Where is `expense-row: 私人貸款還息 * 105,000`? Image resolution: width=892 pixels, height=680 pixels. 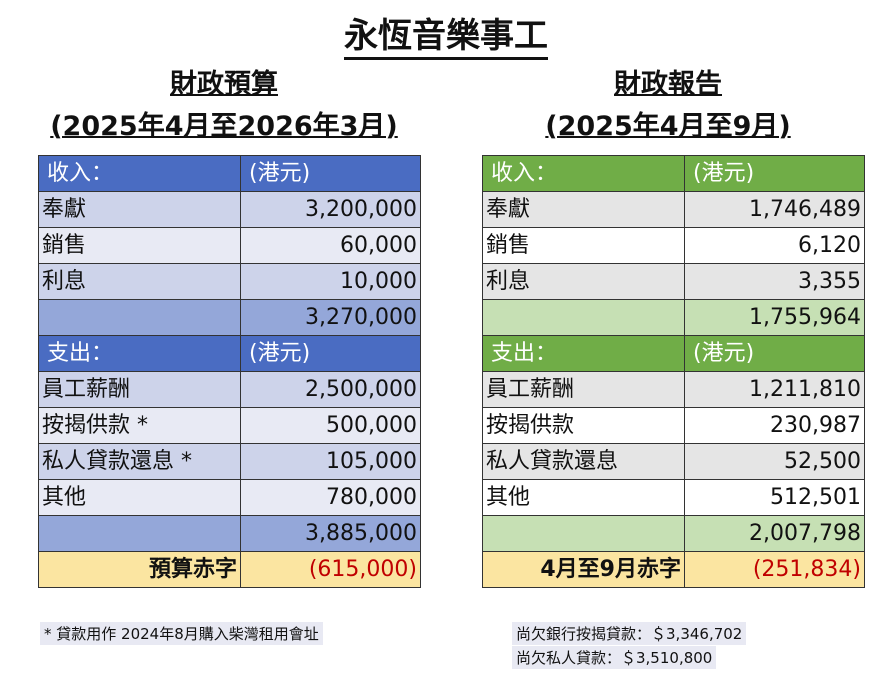 expense-row: 私人貸款還息 * 105,000 is located at coordinates (229, 461).